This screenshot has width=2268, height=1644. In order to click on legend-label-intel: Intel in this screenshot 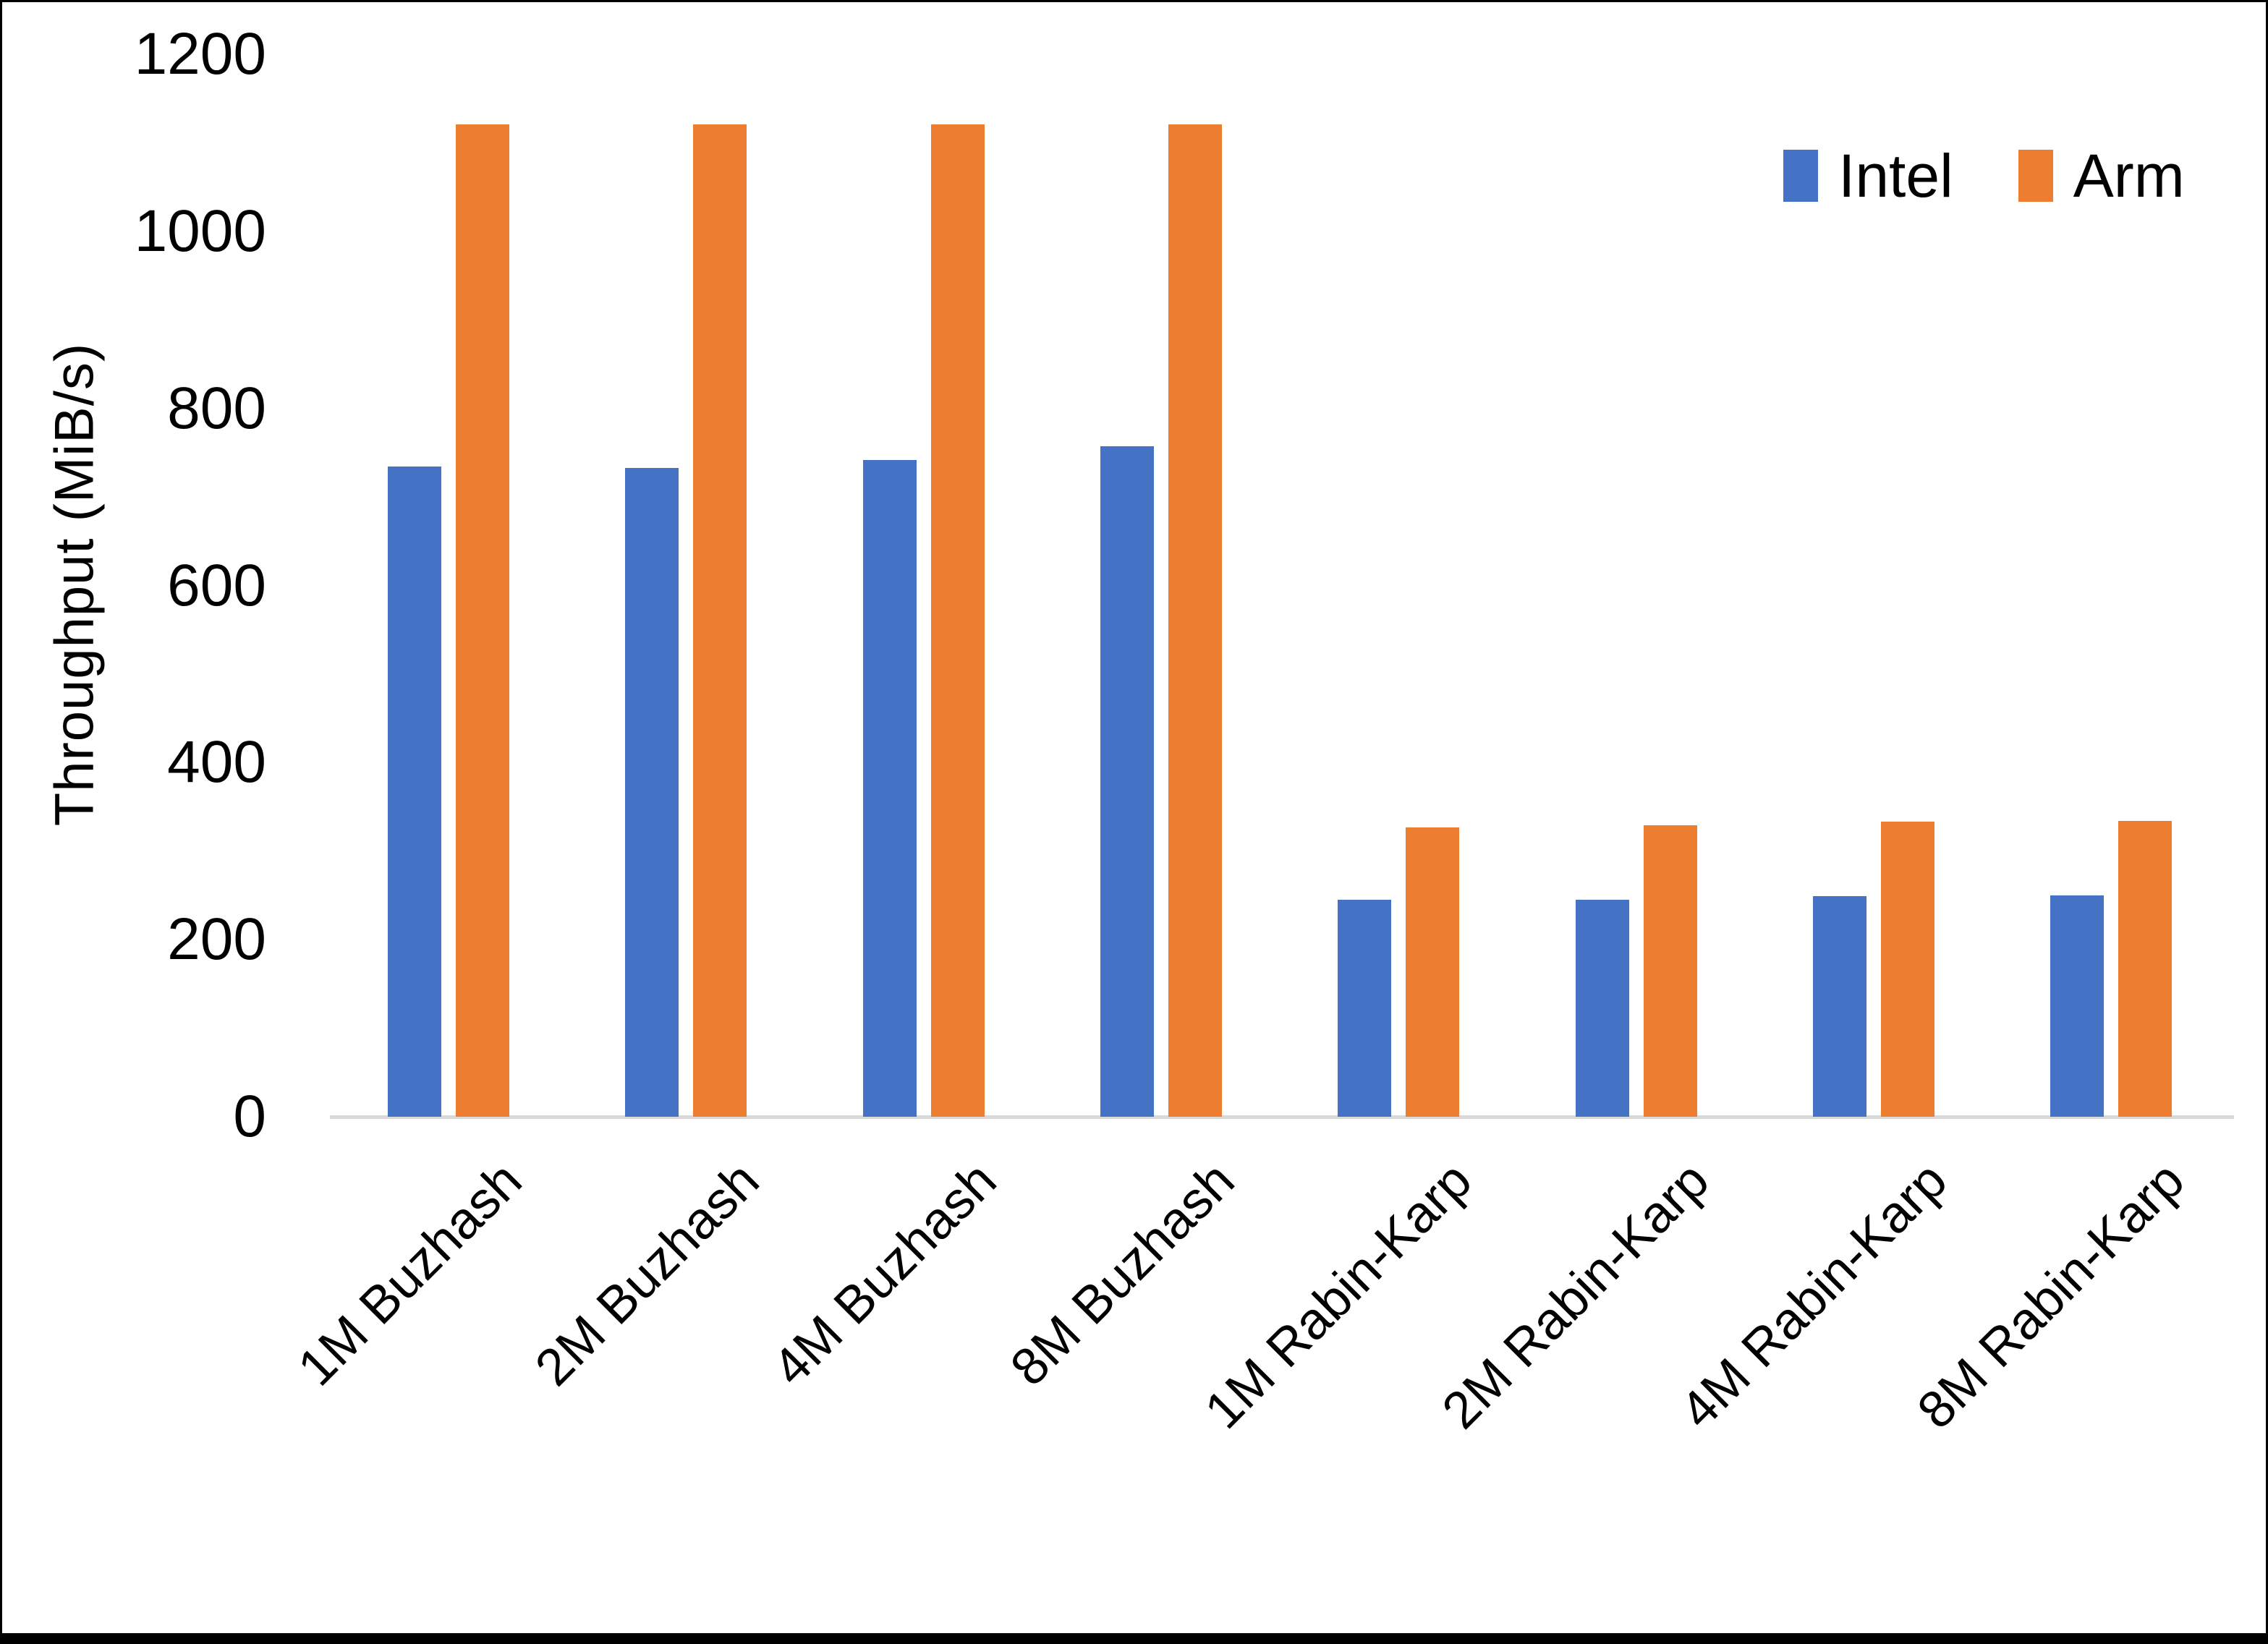, I will do `click(1895, 176)`.